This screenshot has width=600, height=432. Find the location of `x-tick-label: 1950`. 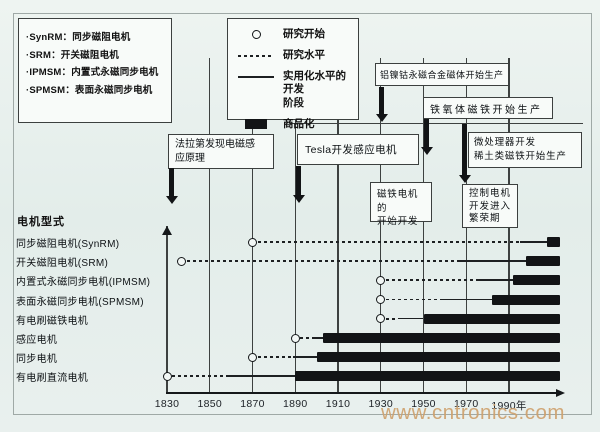

x-tick-label: 1950 is located at coordinates (423, 404).